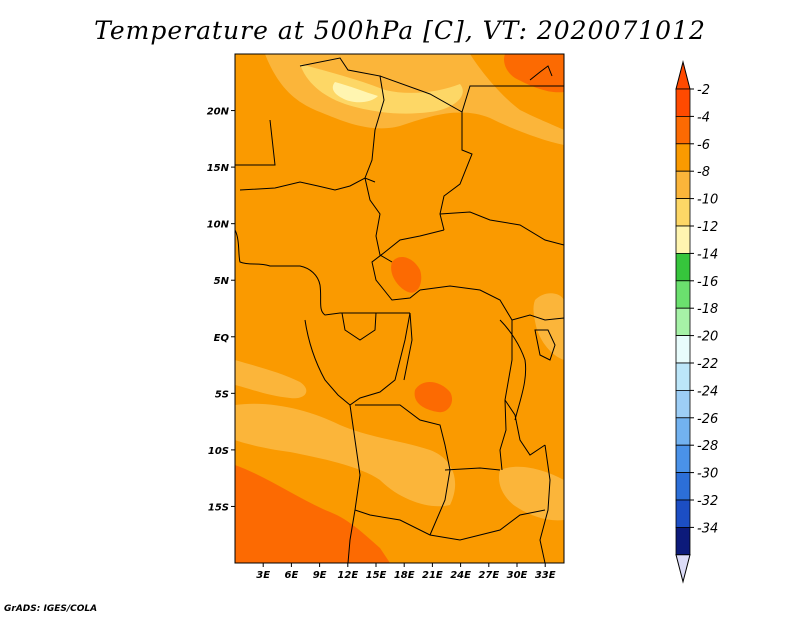 This screenshot has width=800, height=618. Describe the element at coordinates (488, 575) in the screenshot. I see `lon-tick-label: 27E` at that location.